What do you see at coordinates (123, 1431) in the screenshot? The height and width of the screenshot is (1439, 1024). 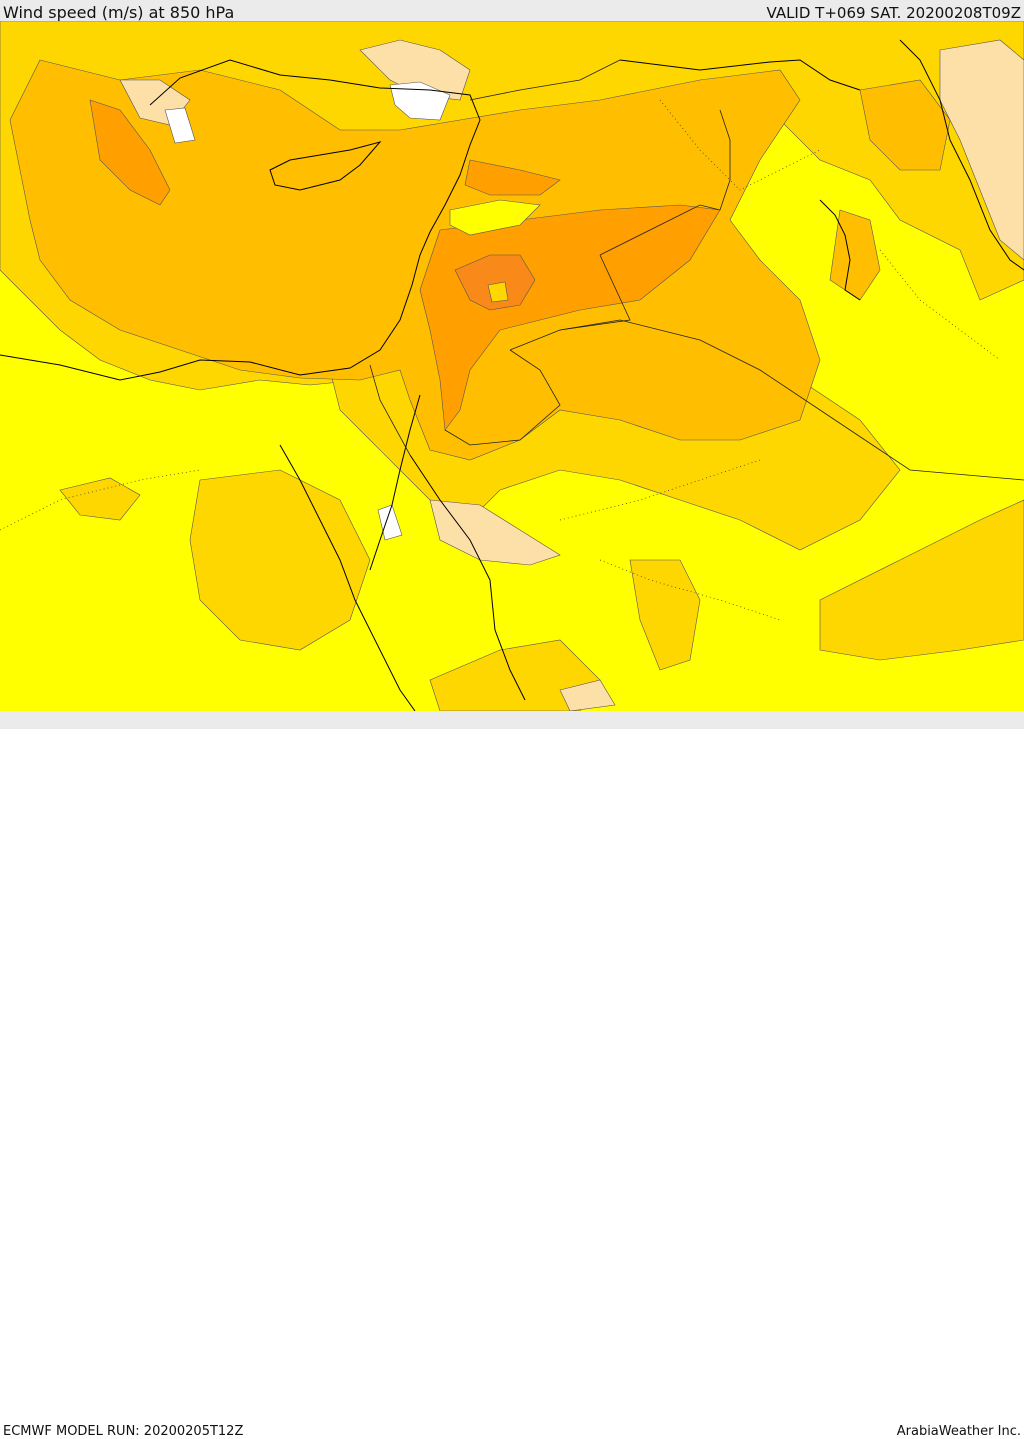 I see `model-run: ECMWF MODEL RUN: 20200205T12Z` at bounding box center [123, 1431].